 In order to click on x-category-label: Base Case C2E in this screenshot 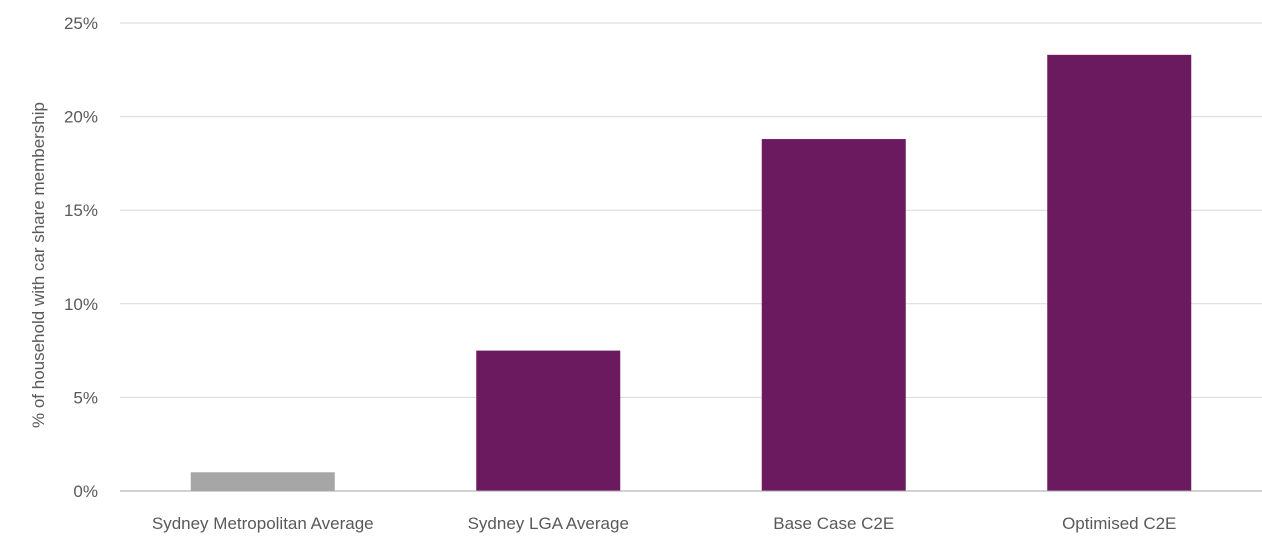, I will do `click(833, 523)`.